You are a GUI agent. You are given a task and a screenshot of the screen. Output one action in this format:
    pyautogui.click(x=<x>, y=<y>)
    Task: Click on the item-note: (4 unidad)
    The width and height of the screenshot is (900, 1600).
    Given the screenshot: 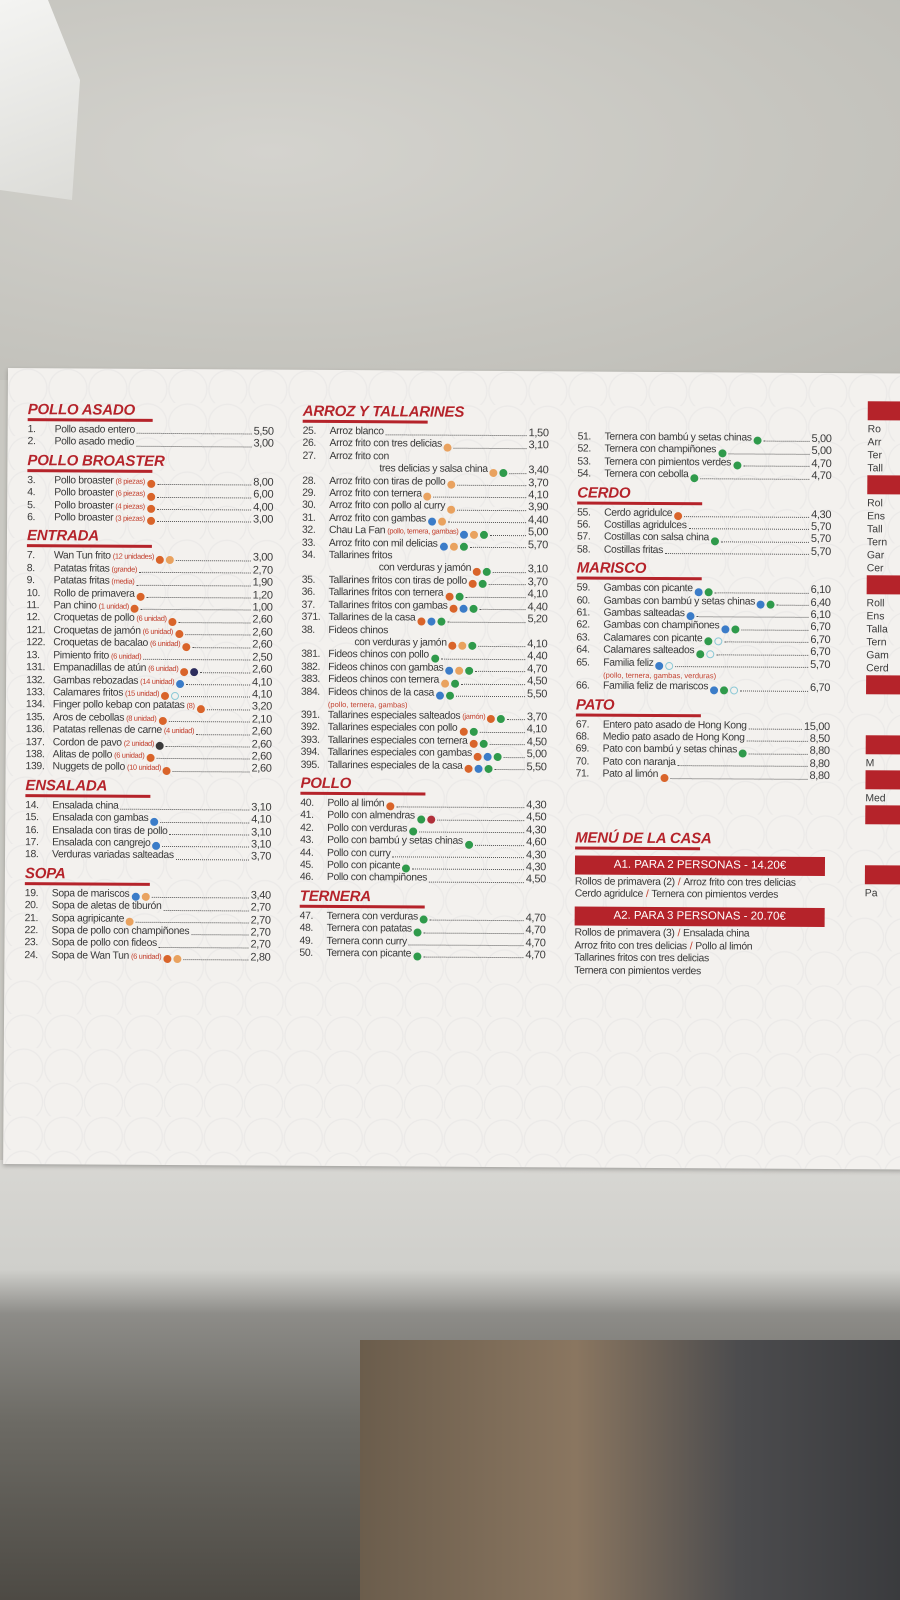 What is the action you would take?
    pyautogui.click(x=179, y=731)
    